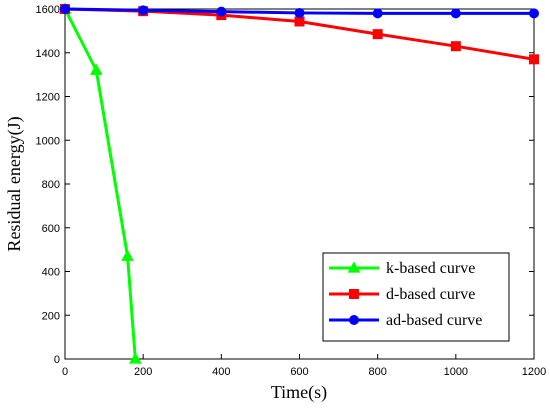  Describe the element at coordinates (434, 320) in the screenshot. I see `legend-label: ad-based curve` at that location.